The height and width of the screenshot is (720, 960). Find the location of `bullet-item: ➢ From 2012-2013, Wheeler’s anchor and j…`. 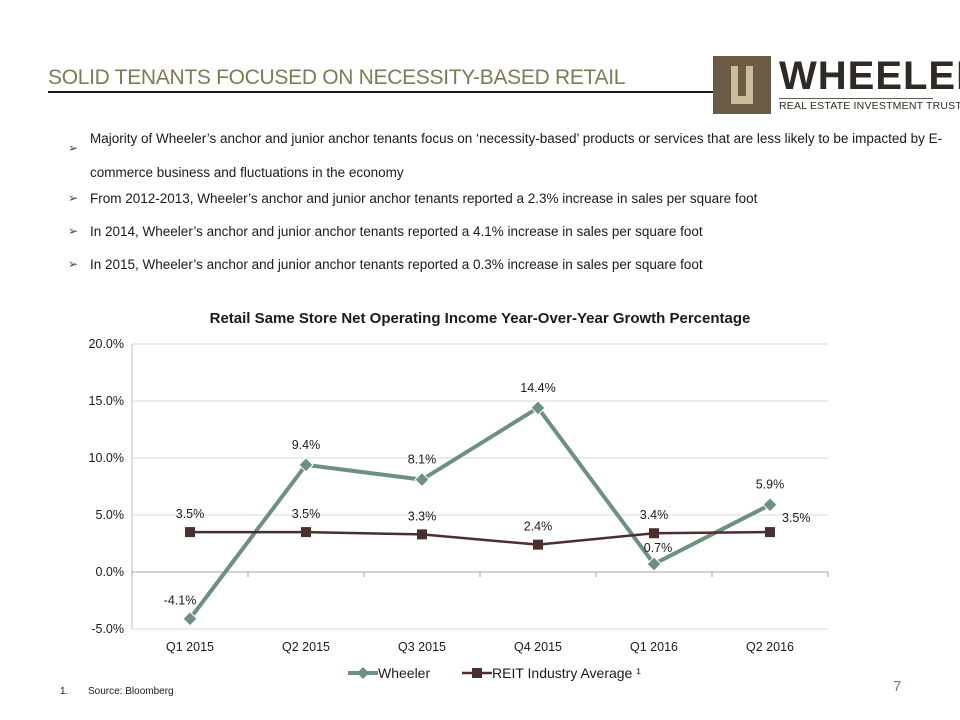

bullet-item: ➢ From 2012-2013, Wheeler’s anchor and j… is located at coordinates (508, 198).